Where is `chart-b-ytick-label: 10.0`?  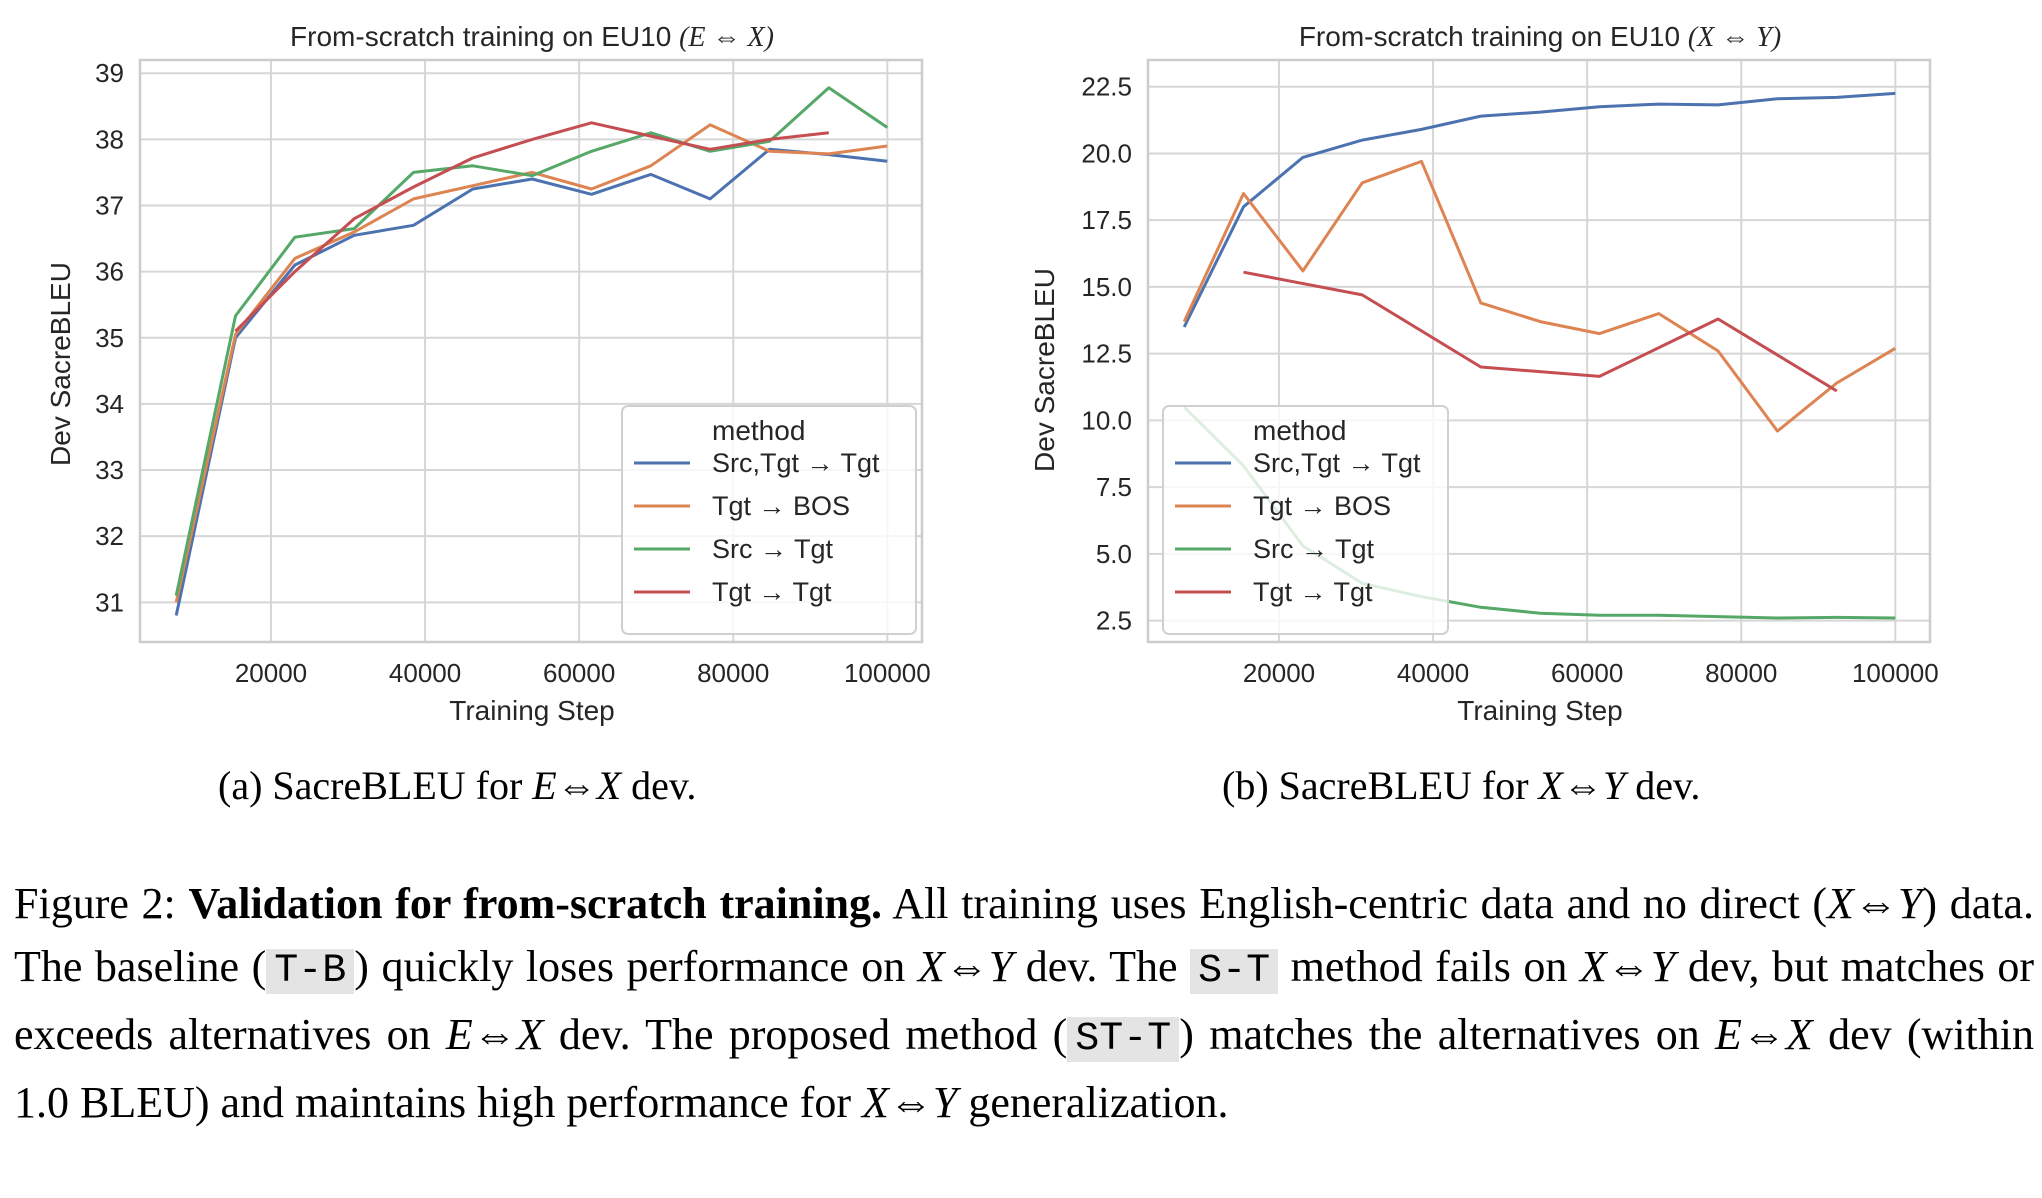
chart-b-ytick-label: 10.0 is located at coordinates (1106, 420).